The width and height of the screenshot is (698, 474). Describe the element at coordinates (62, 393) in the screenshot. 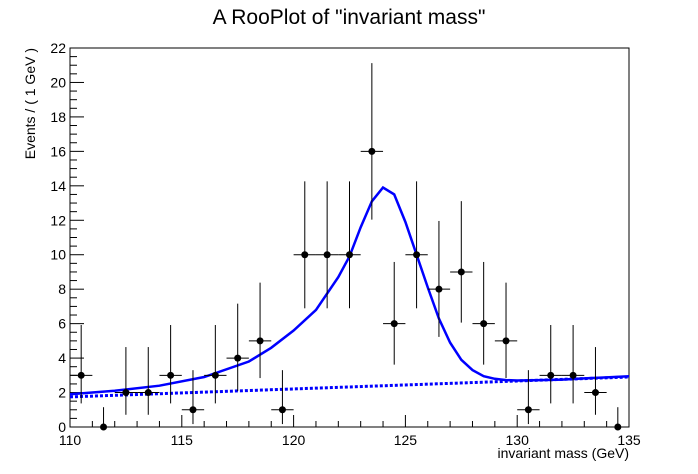

I see `y-tick-label: 2` at that location.